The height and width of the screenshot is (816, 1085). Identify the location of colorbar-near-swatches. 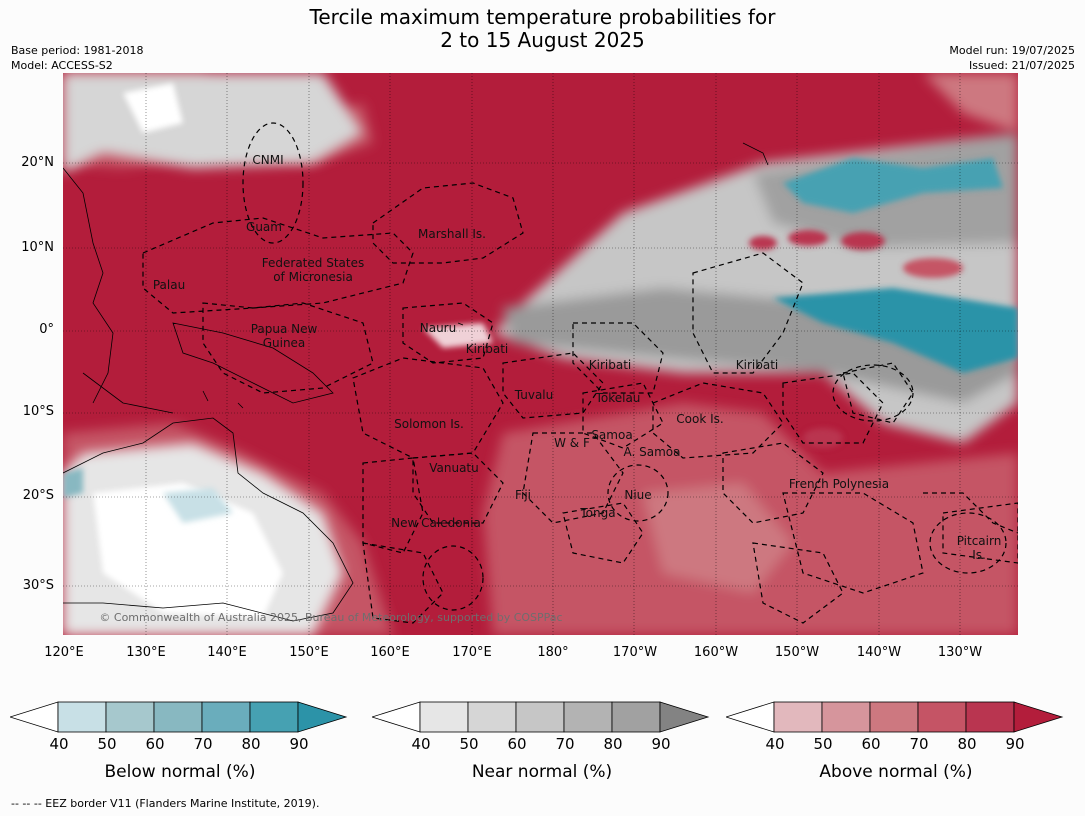
(540, 717).